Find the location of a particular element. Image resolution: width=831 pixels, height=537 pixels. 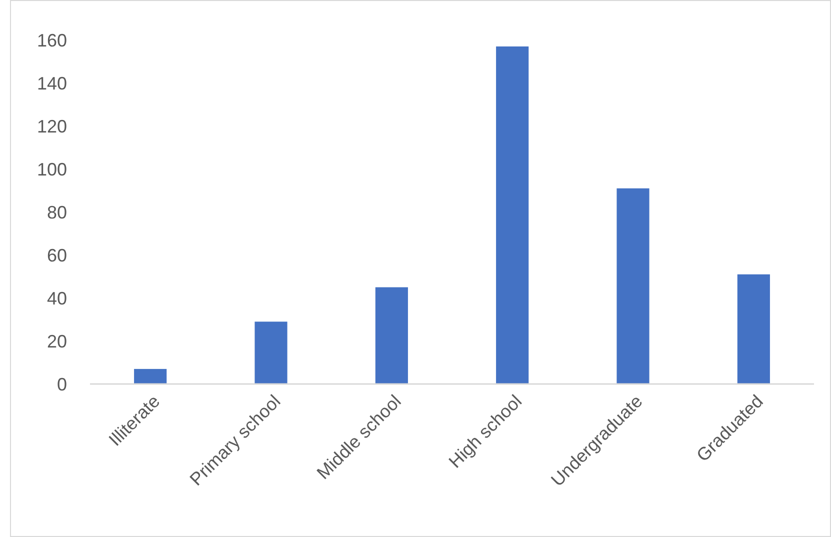

y-tick-label: 140 is located at coordinates (51, 83).